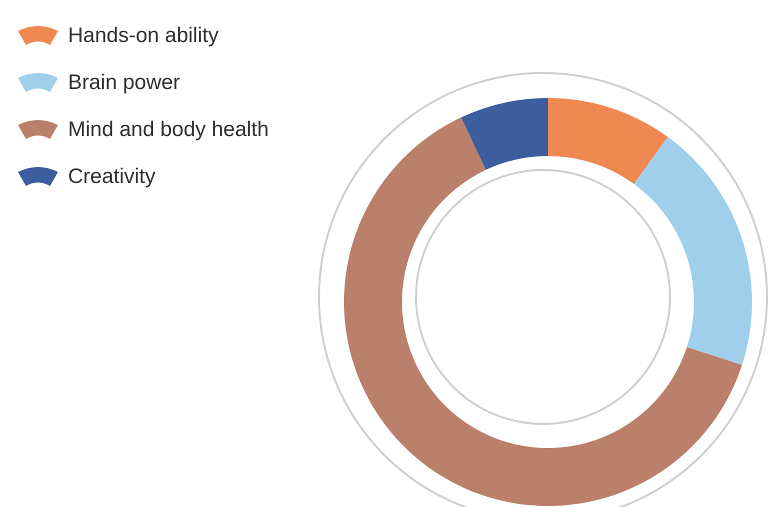 The image size is (769, 507). What do you see at coordinates (124, 82) in the screenshot?
I see `legend-label: Brain power` at bounding box center [124, 82].